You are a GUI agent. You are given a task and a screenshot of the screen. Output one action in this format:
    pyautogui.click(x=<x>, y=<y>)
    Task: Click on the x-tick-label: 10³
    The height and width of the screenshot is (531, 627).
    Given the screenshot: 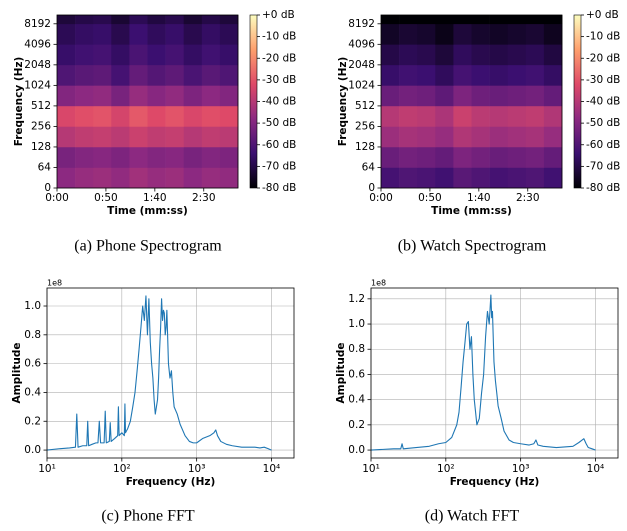 What is the action you would take?
    pyautogui.click(x=521, y=469)
    